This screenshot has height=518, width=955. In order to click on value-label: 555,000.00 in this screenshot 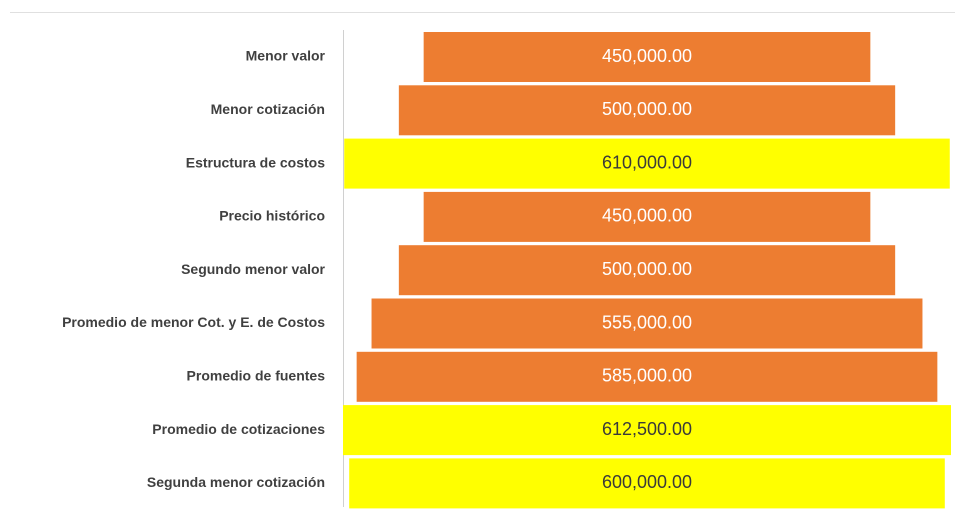, I will do `click(647, 322)`.